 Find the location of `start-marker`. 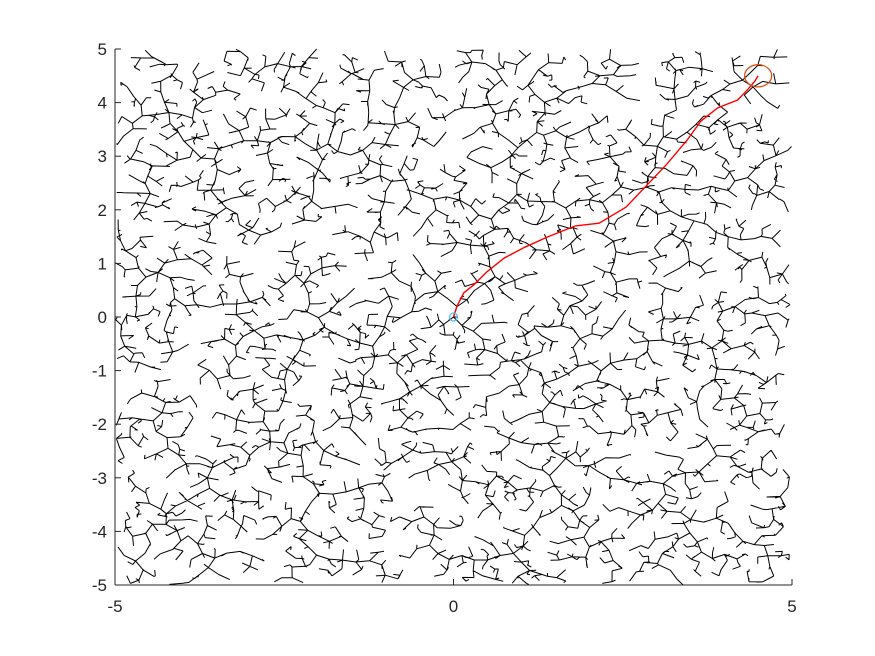

start-marker is located at coordinates (453, 317).